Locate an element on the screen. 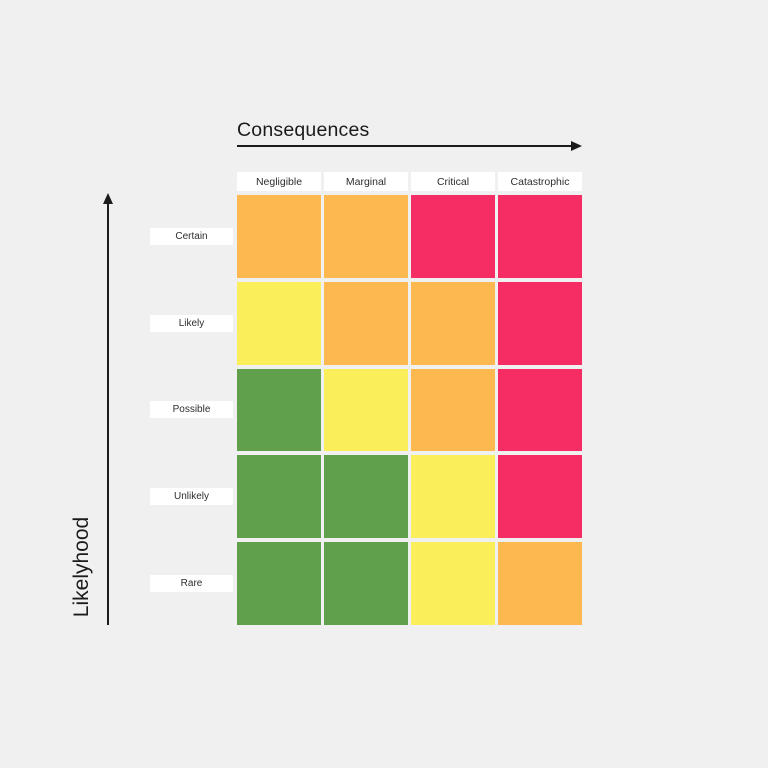 The image size is (768, 768). x-axis-arrow-right-icon is located at coordinates (576, 146).